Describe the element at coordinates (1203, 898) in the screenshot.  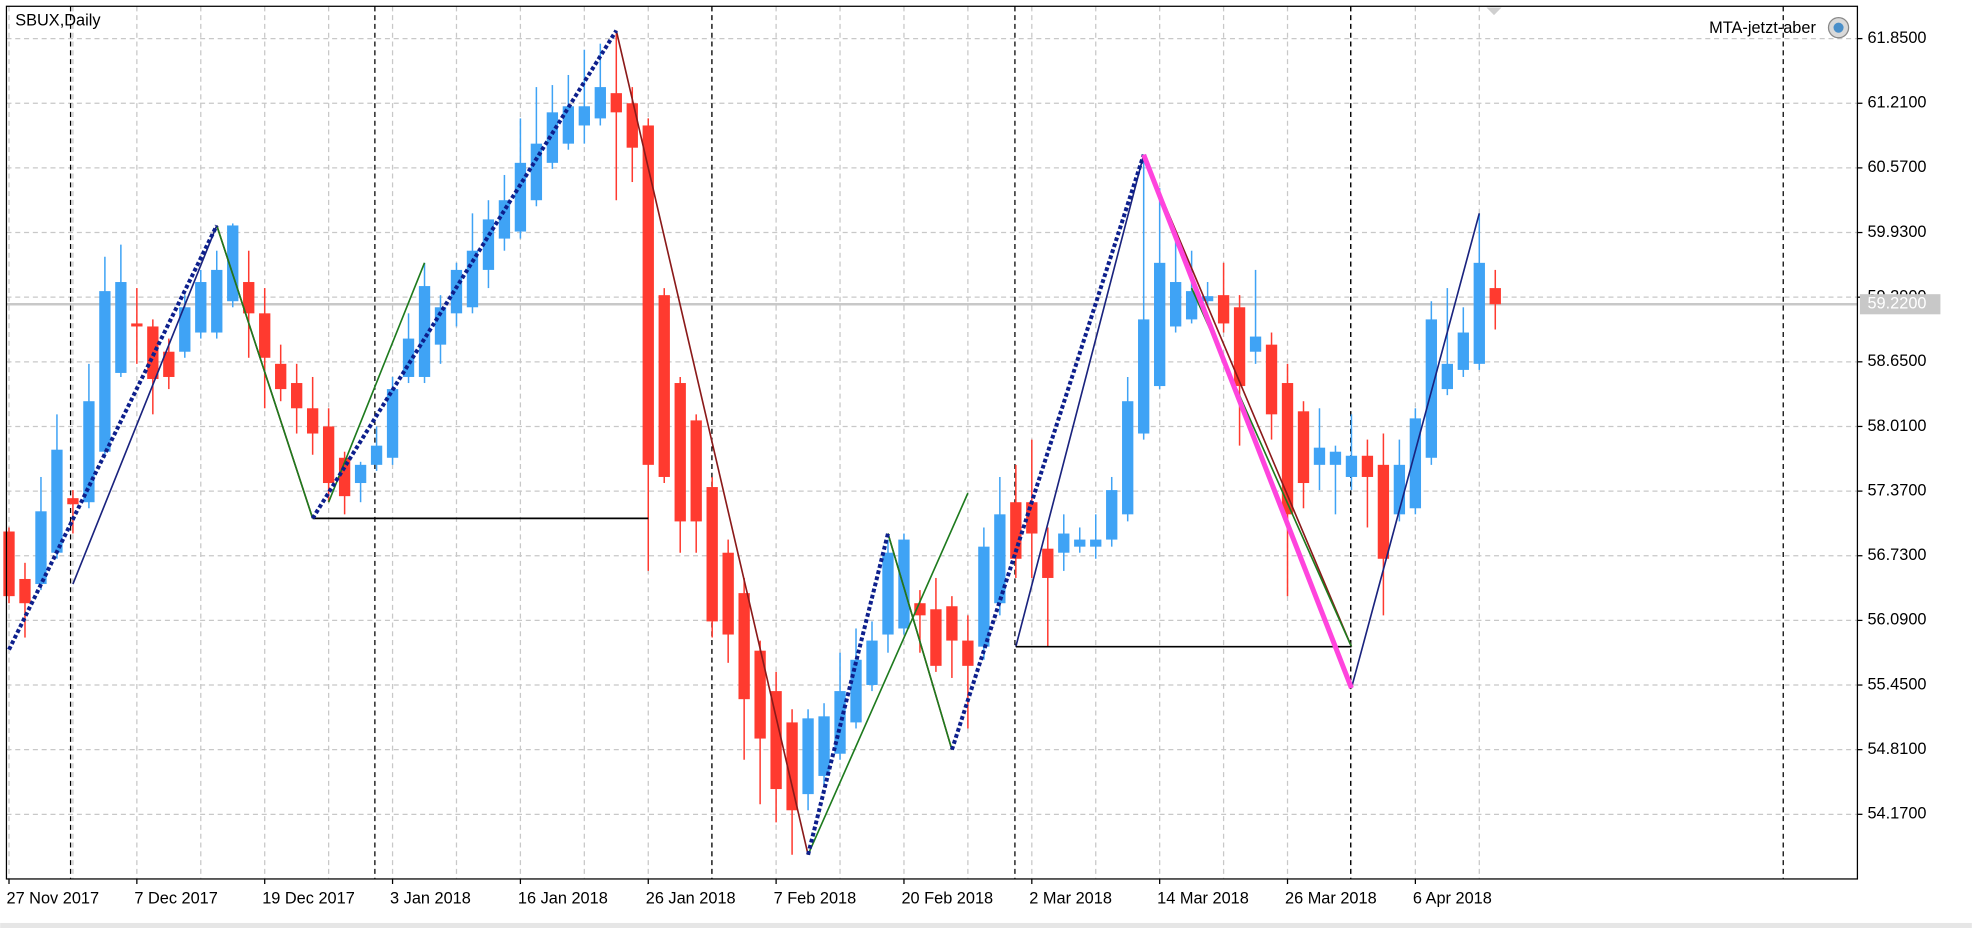
I see `x-tick-label: 14 Mar 2018` at that location.